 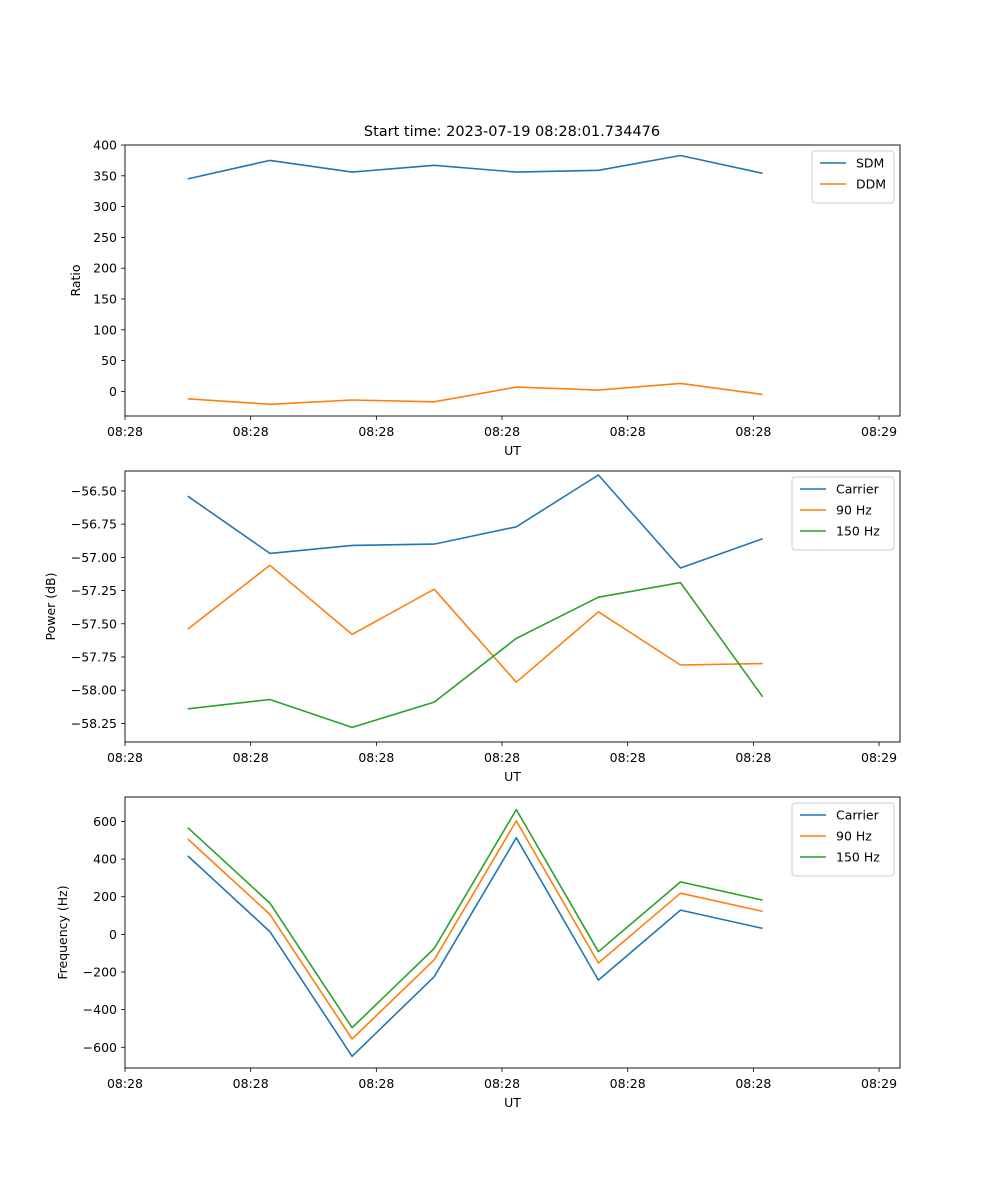 I want to click on y-tick-label: −56.75, so click(x=94, y=524).